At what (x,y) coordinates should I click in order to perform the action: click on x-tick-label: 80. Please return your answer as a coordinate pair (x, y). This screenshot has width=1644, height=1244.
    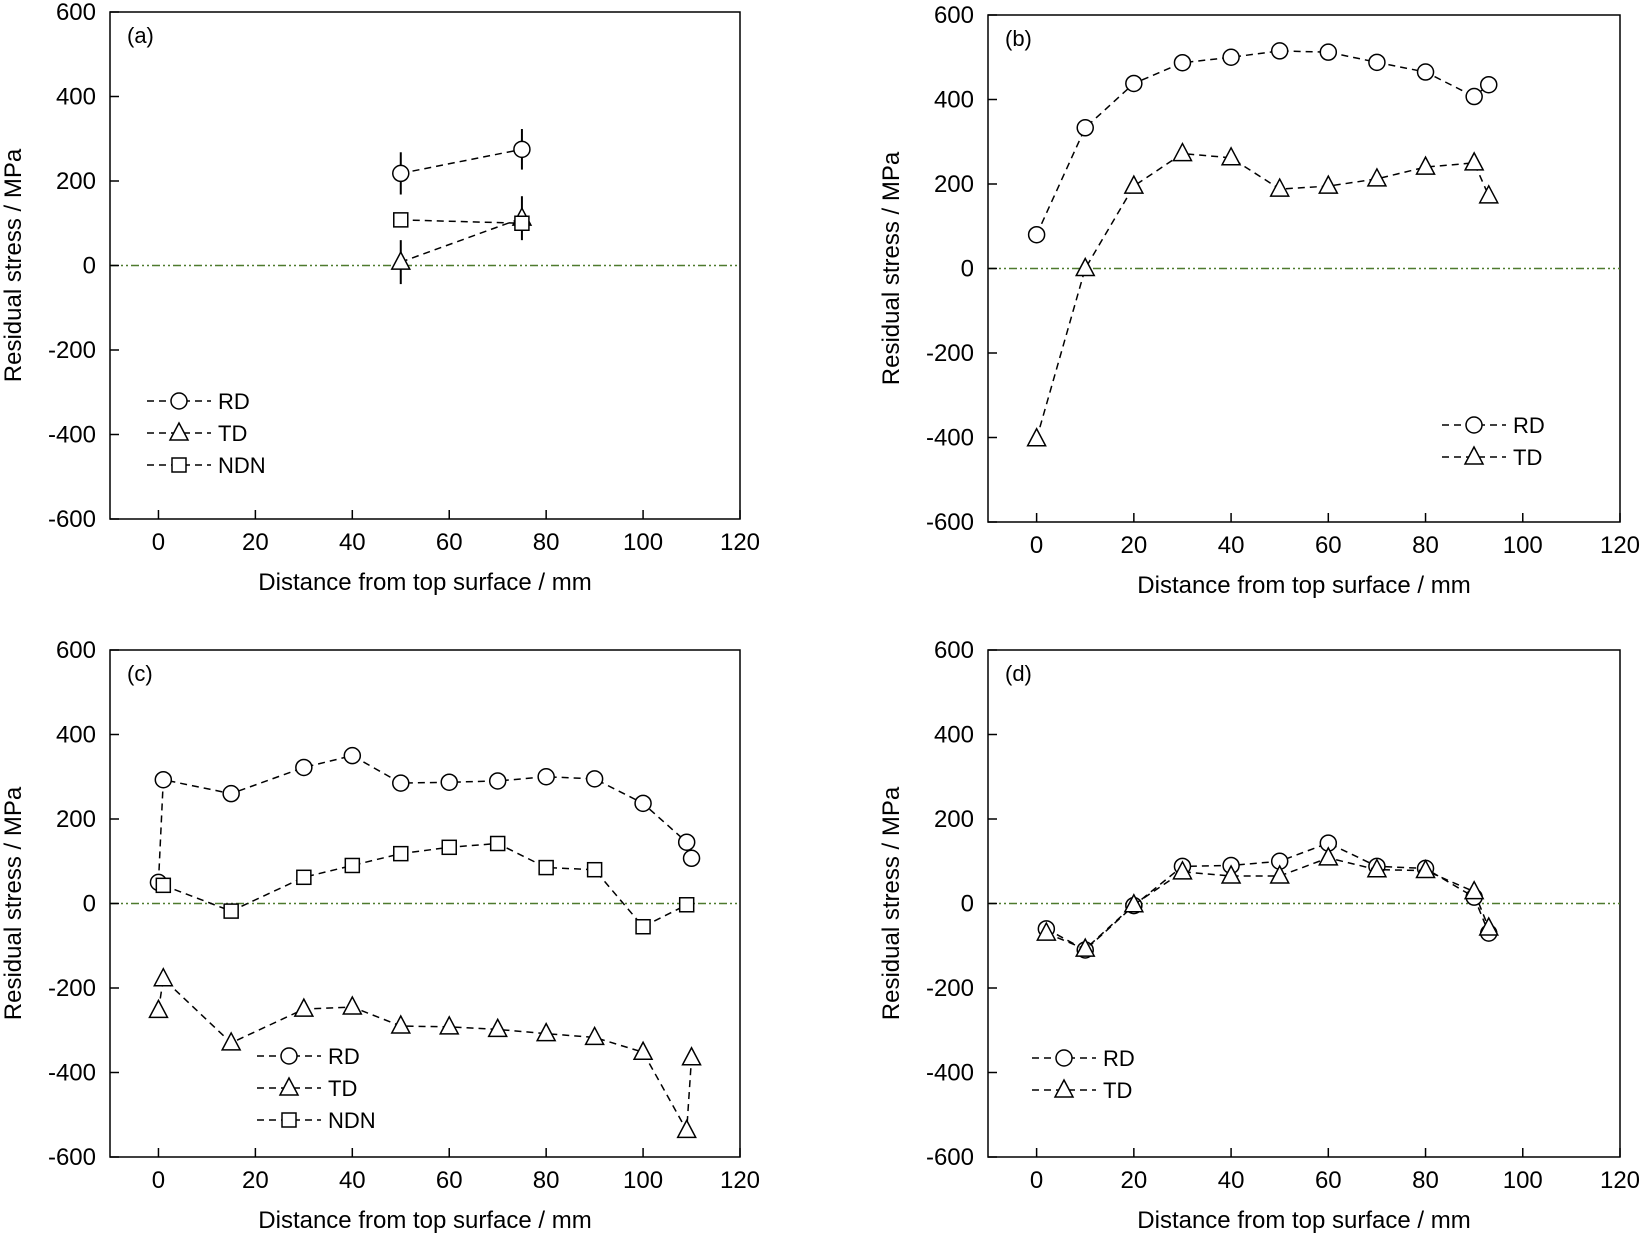
    Looking at the image, I should click on (1425, 1180).